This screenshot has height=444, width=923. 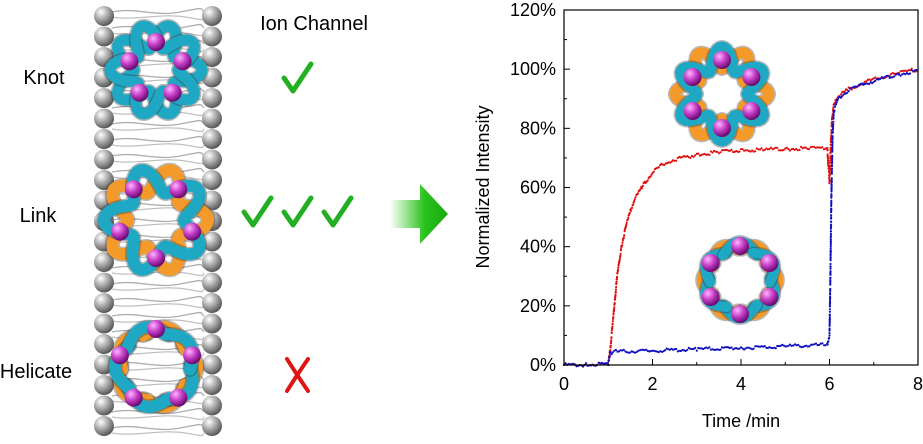 What do you see at coordinates (160, 220) in the screenshot?
I see `strand` at bounding box center [160, 220].